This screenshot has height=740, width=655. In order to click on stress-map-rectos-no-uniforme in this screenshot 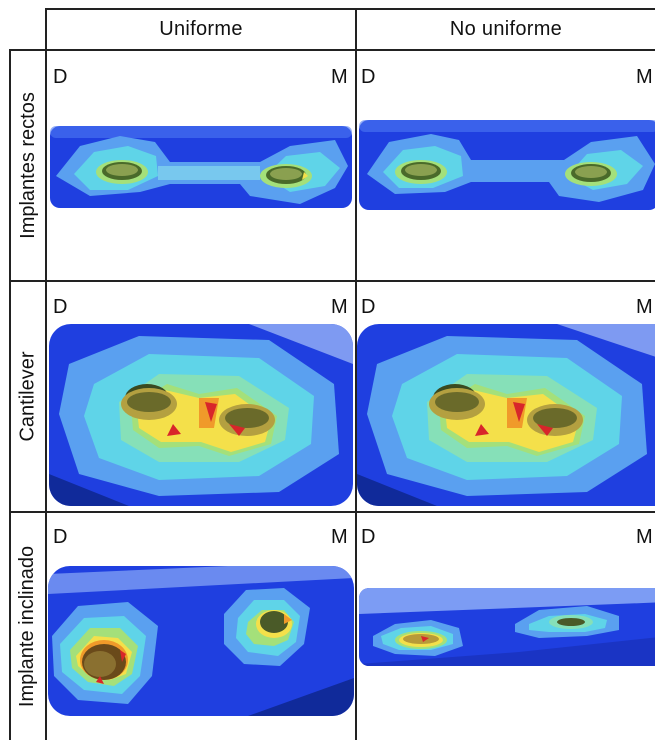, I will do `click(507, 166)`.